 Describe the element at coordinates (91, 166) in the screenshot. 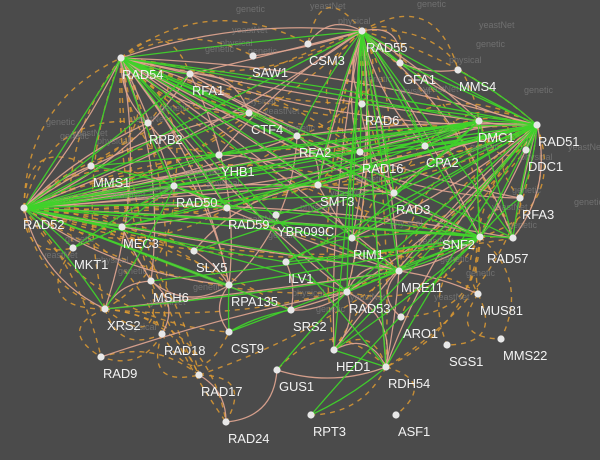

I see `graph-node-mms1` at that location.